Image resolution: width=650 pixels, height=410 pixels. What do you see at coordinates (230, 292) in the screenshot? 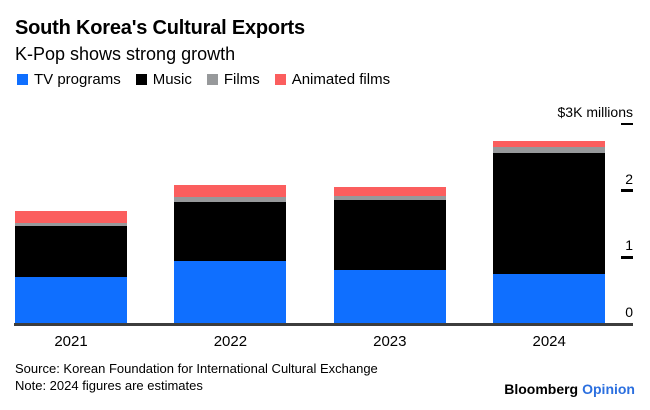
I see `bar-segment-tv-programs-2022` at bounding box center [230, 292].